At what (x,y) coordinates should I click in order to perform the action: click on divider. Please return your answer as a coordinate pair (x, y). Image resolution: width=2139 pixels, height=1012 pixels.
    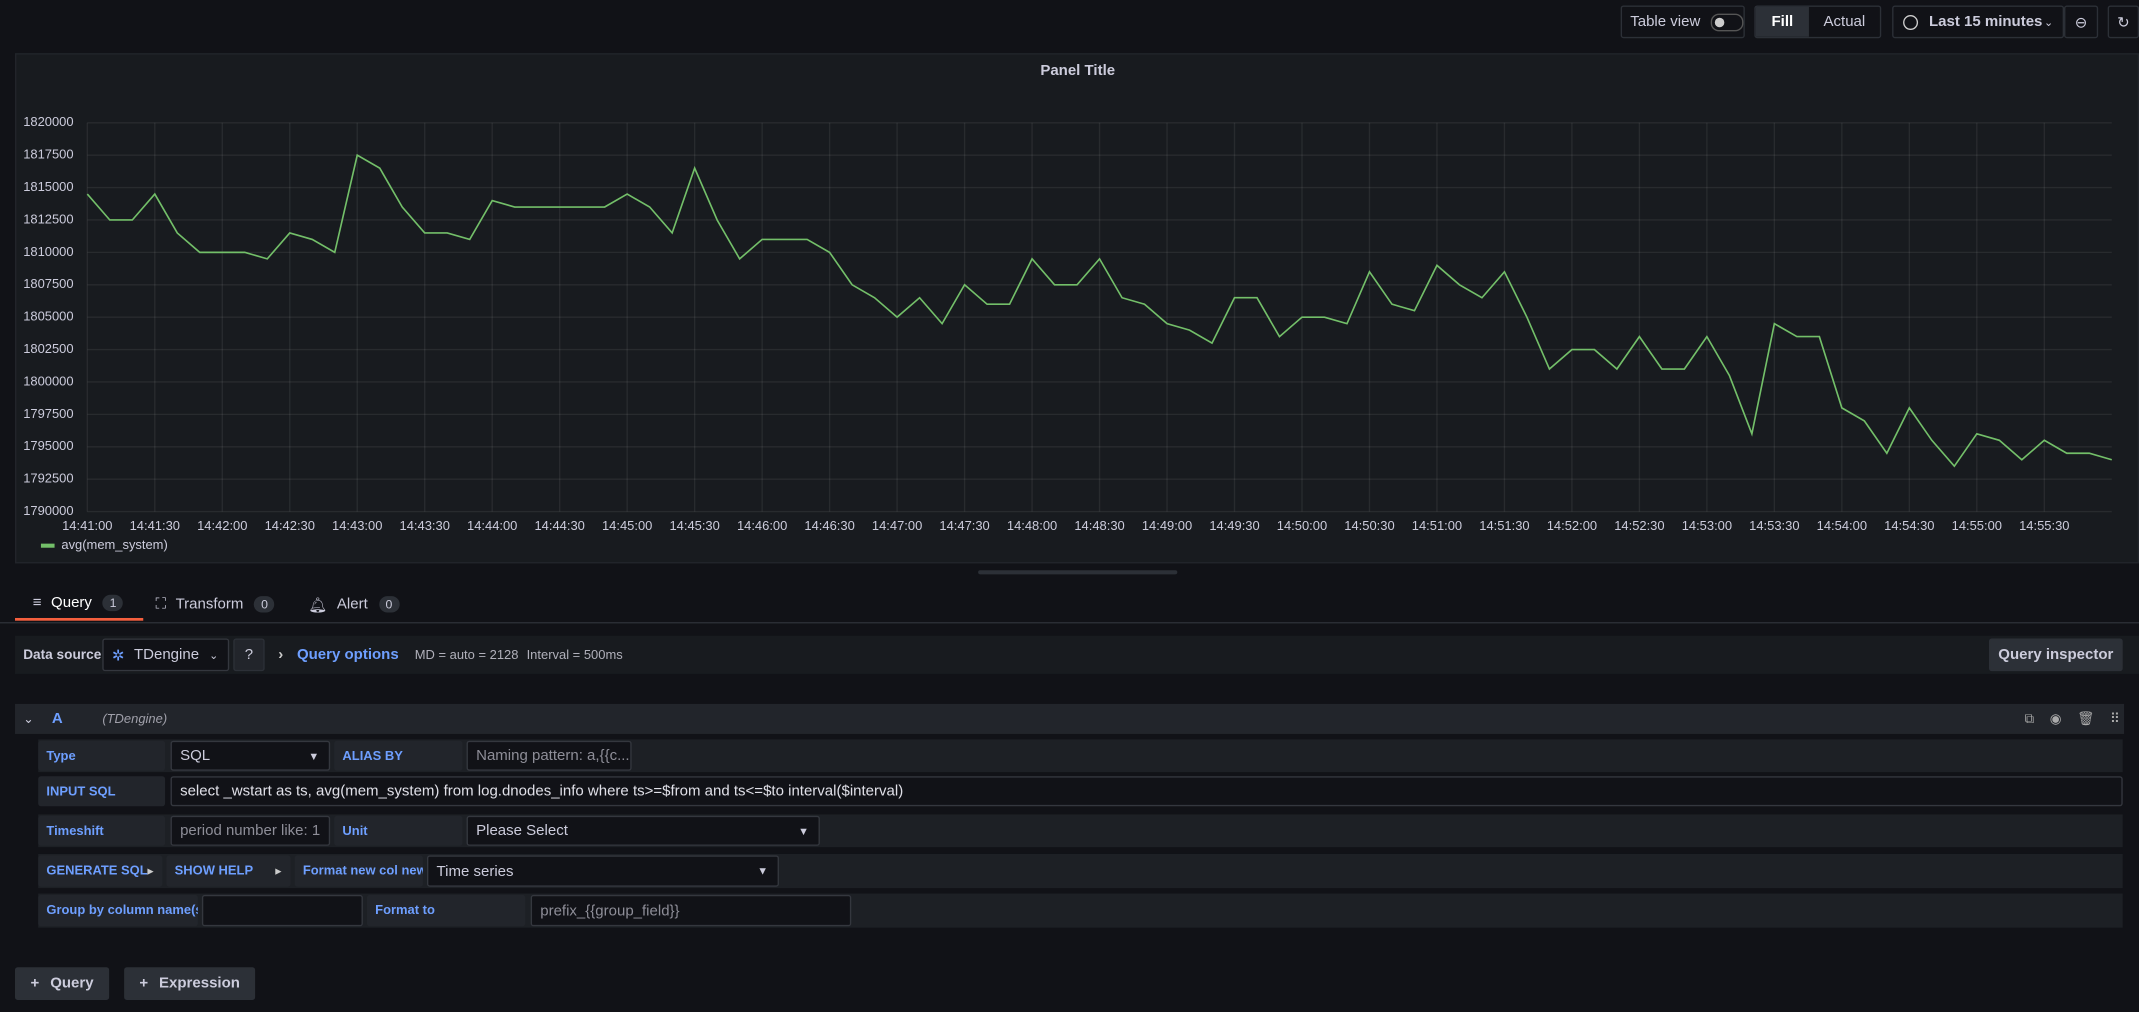
    Looking at the image, I should click on (1069, 622).